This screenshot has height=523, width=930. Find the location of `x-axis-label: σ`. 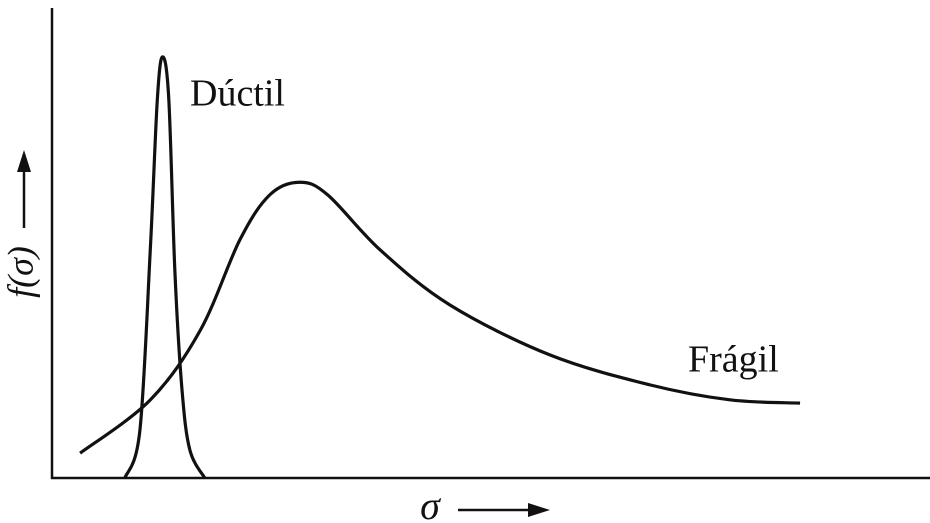

x-axis-label: σ is located at coordinates (430, 503).